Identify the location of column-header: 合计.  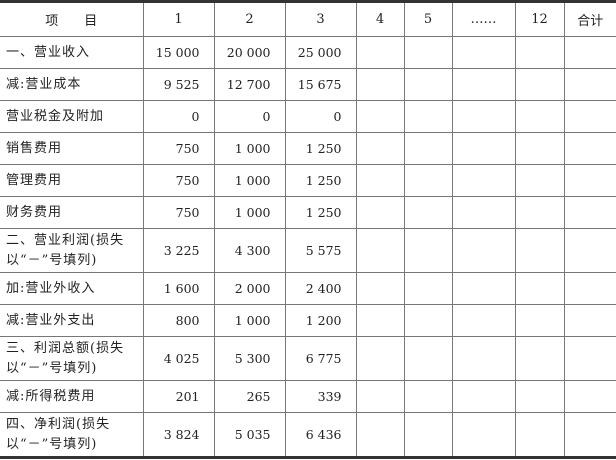
(589, 19).